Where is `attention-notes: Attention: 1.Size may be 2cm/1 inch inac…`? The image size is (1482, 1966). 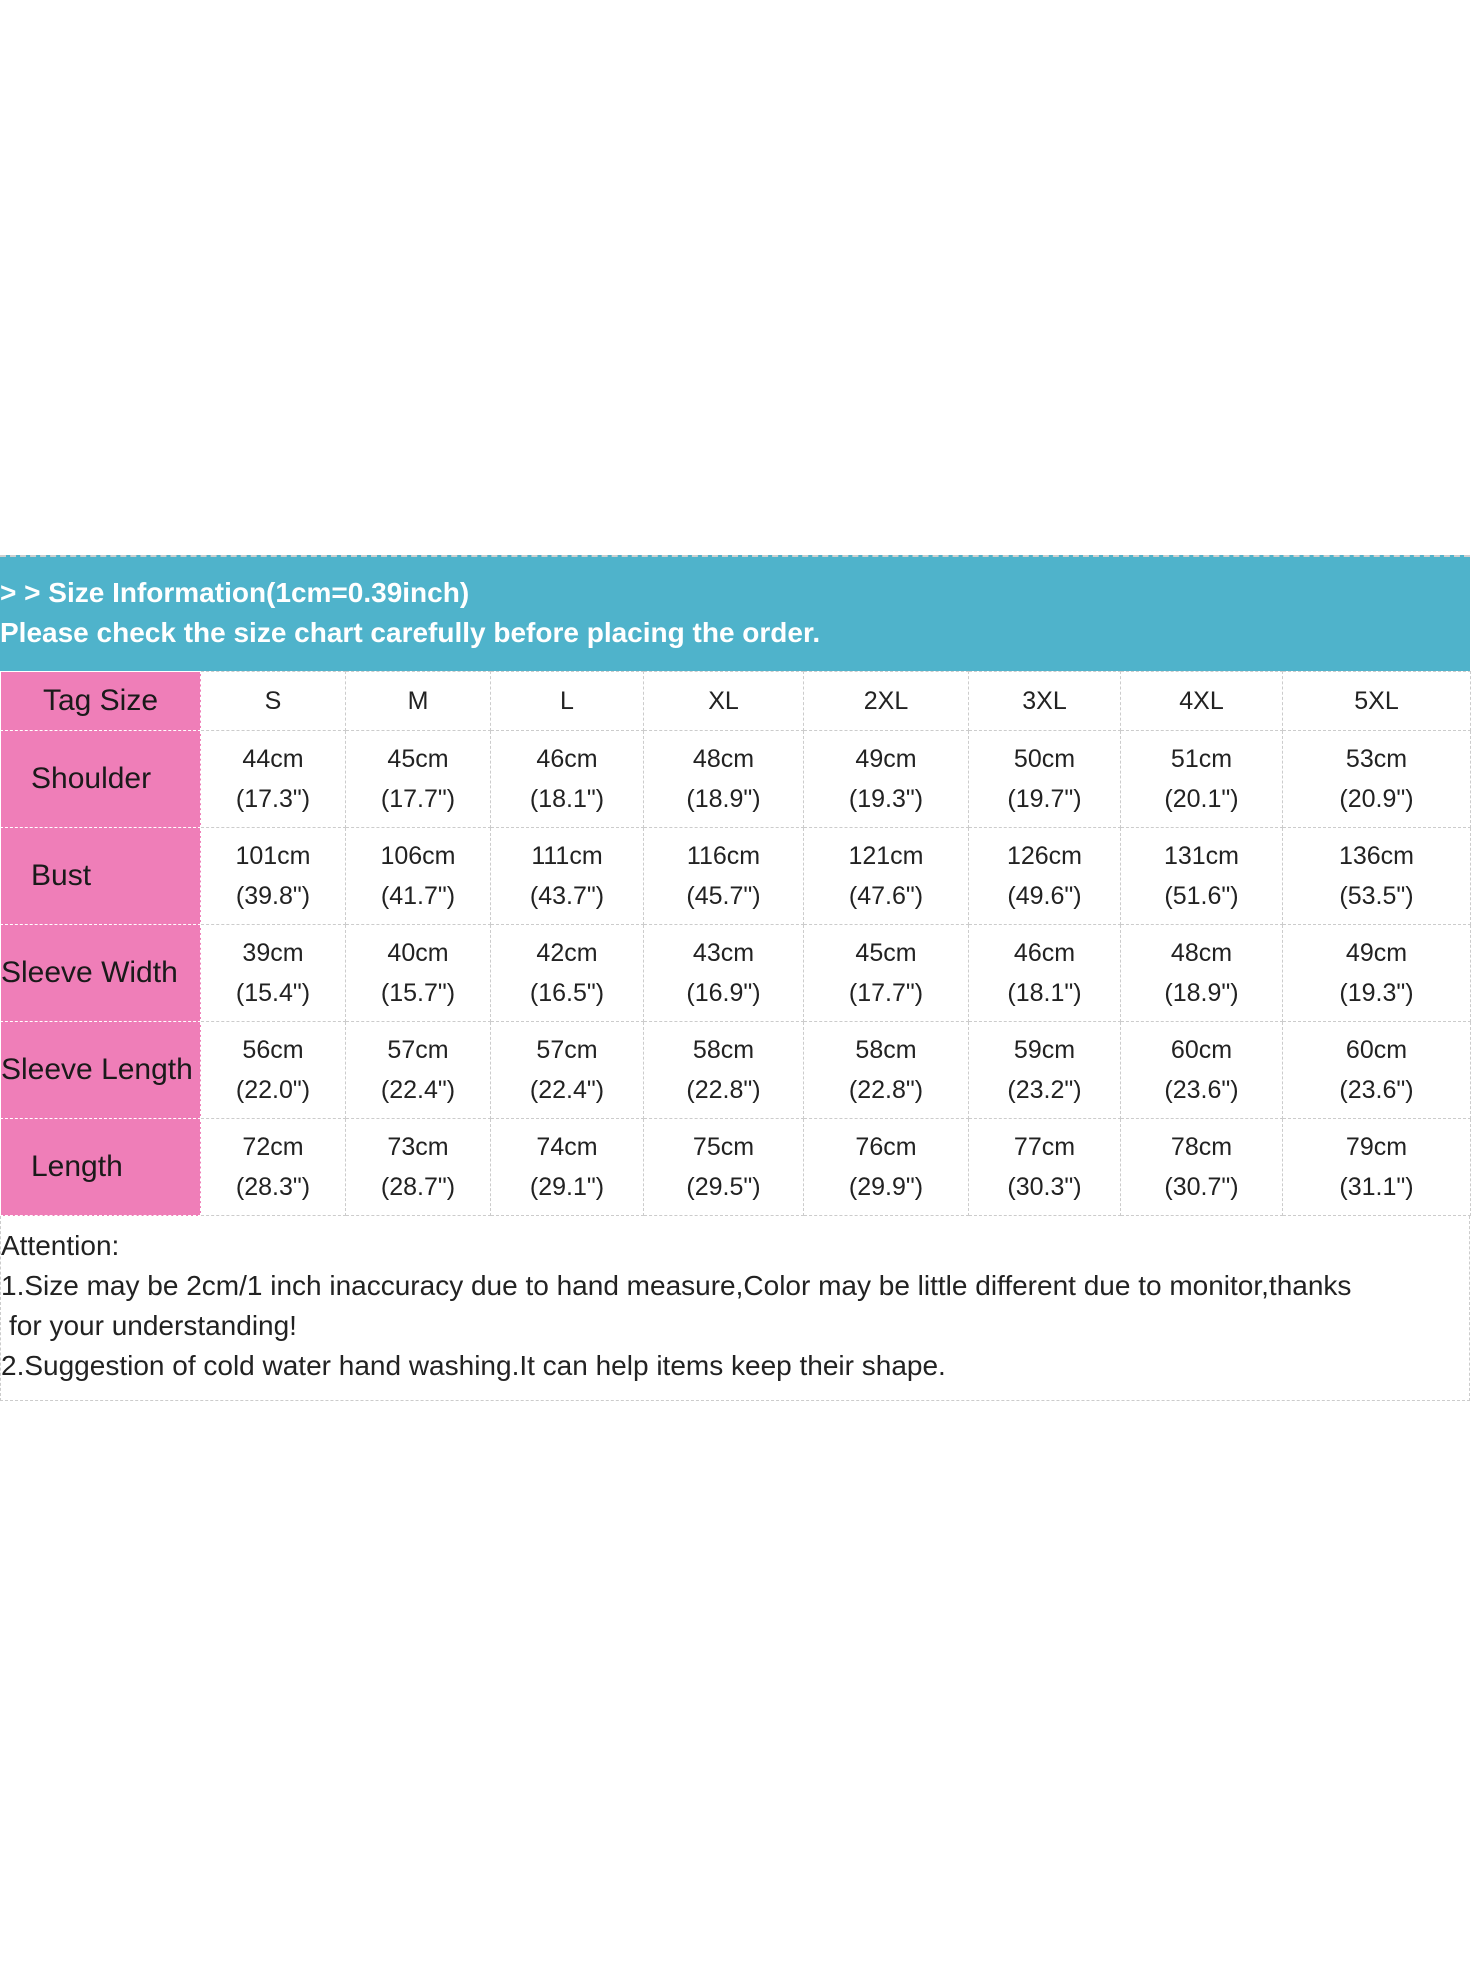 attention-notes: Attention: 1.Size may be 2cm/1 inch inac… is located at coordinates (735, 1308).